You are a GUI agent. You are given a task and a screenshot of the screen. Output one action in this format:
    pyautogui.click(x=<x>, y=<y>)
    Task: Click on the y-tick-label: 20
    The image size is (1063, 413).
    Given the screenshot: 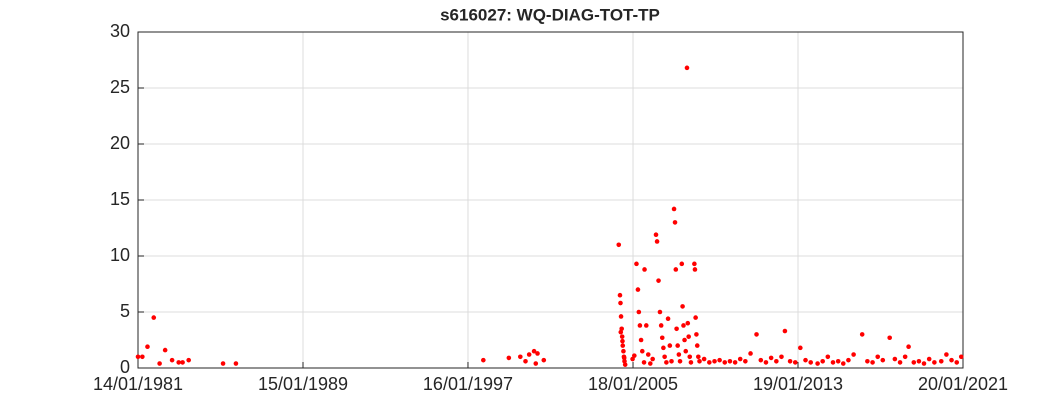 What is the action you would take?
    pyautogui.click(x=120, y=143)
    